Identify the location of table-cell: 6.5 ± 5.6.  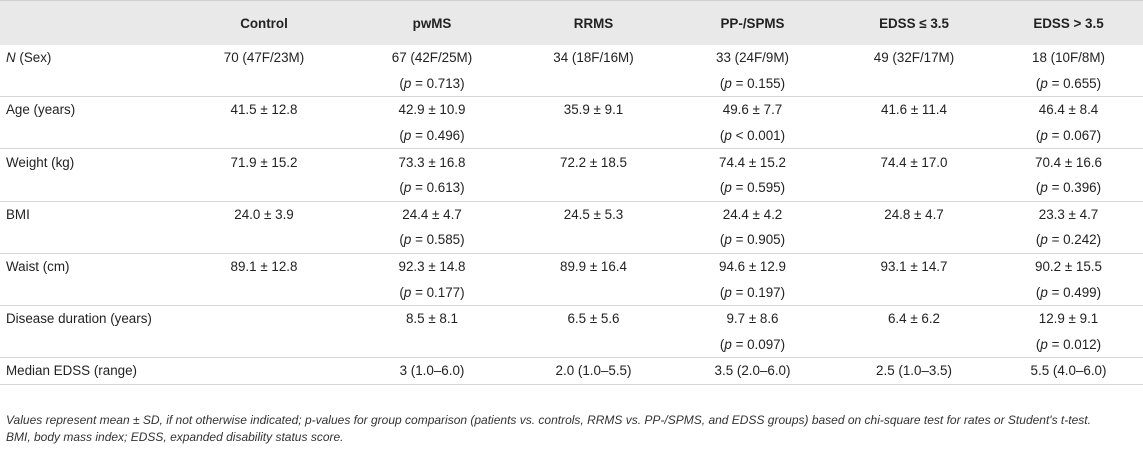
(593, 319).